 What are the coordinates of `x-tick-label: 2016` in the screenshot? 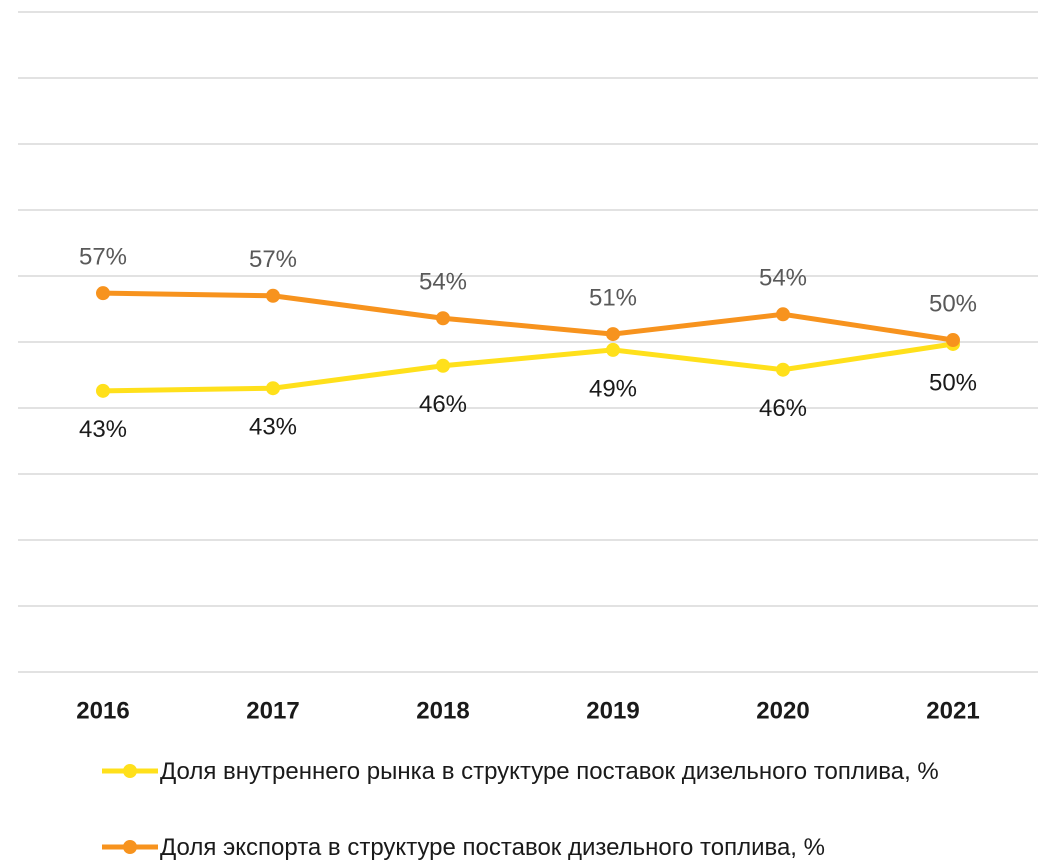 It's located at (102, 710).